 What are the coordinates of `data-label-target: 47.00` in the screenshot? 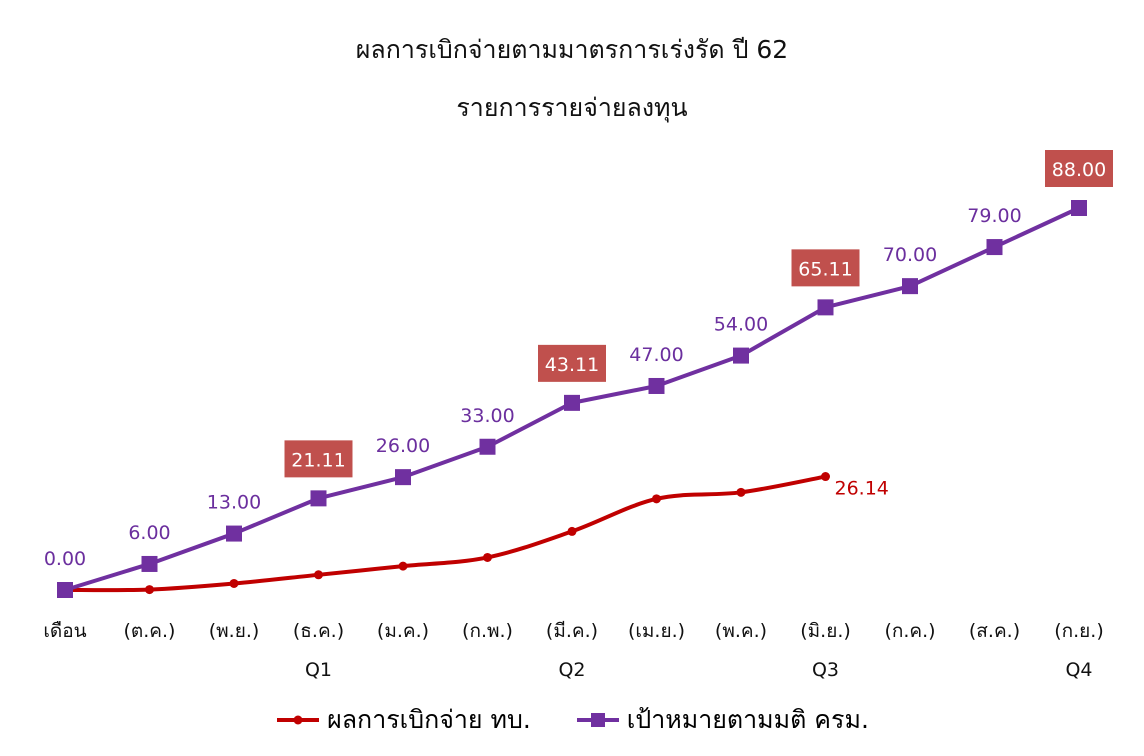 It's located at (656, 355).